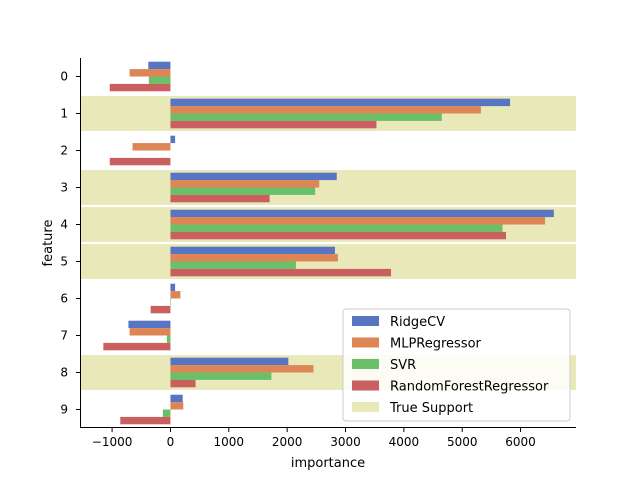 Image resolution: width=640 pixels, height=480 pixels. Describe the element at coordinates (64, 410) in the screenshot. I see `y-tick-label: 9` at that location.